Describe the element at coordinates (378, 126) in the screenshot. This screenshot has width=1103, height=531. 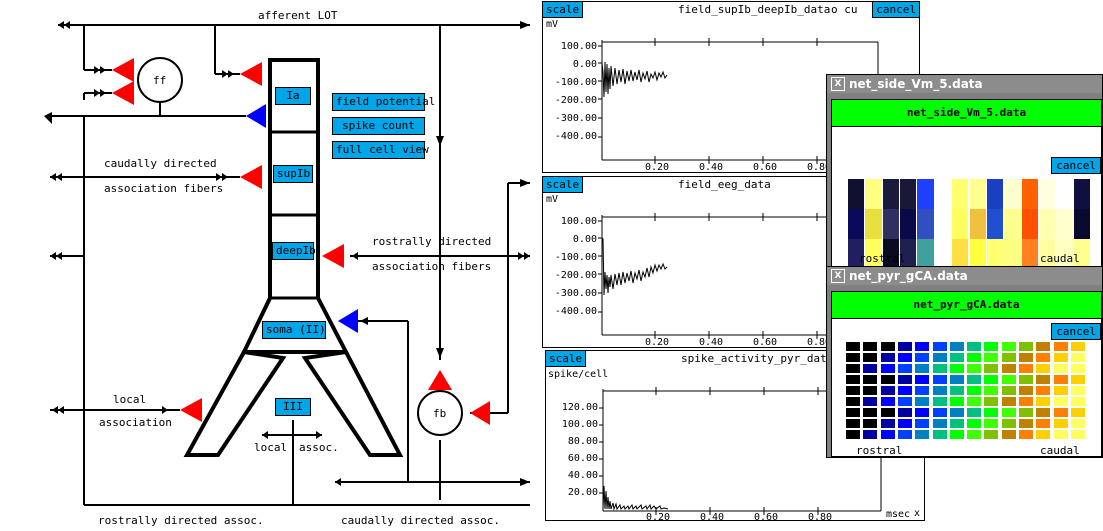
I see `spike-count-button: spike count` at that location.